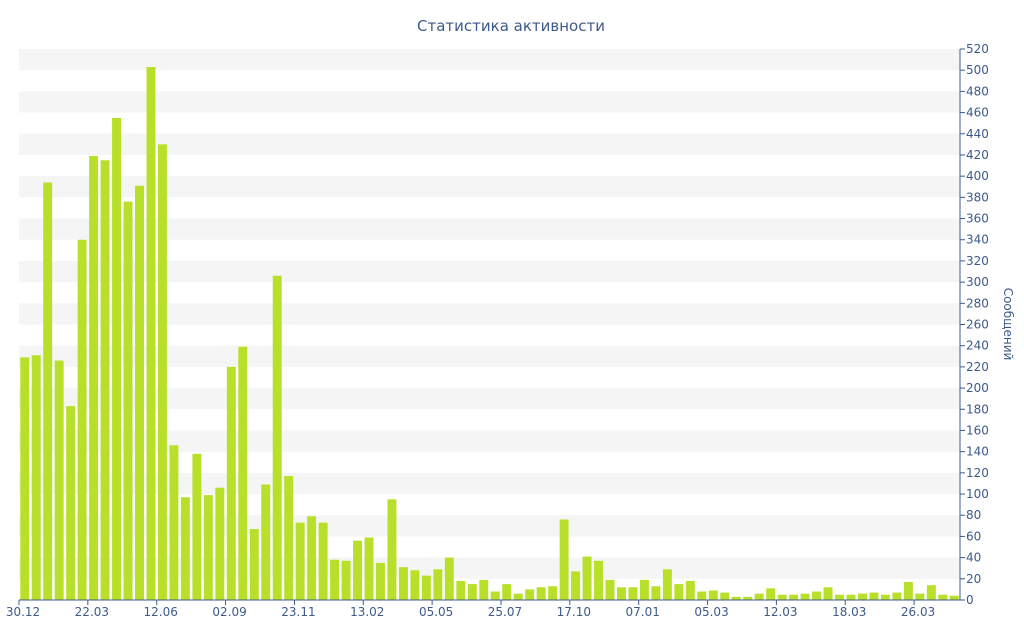 The image size is (1024, 640). I want to click on chart-title: Статистика активности, so click(511, 26).